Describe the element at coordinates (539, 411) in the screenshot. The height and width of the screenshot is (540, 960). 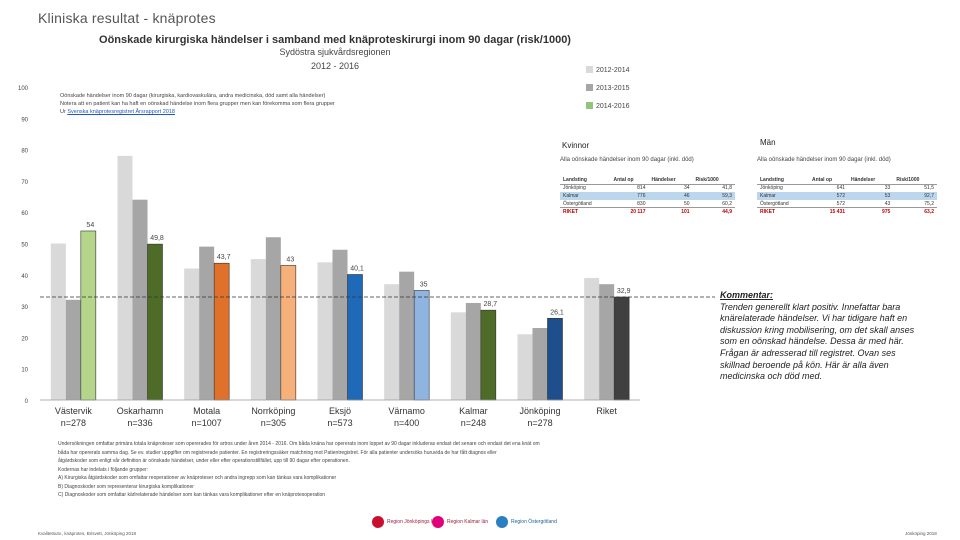
I see `category-label: Jönköping` at that location.